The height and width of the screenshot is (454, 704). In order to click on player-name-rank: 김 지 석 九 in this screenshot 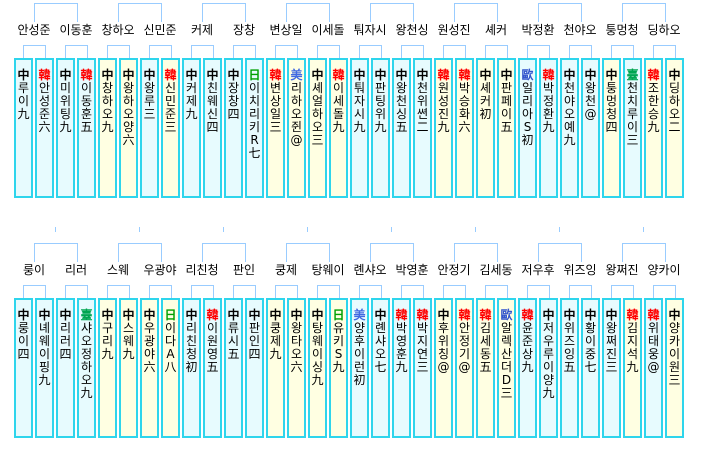, I will do `click(632, 347)`.